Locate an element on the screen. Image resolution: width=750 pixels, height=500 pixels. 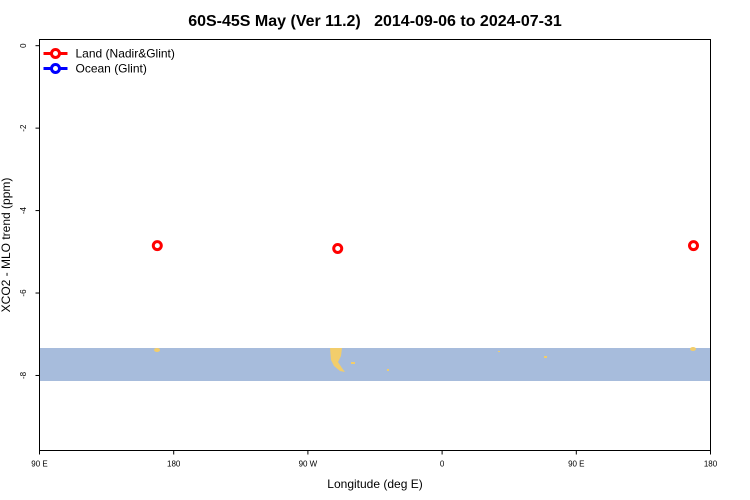
y-tick-label: -4 is located at coordinates (23, 210).